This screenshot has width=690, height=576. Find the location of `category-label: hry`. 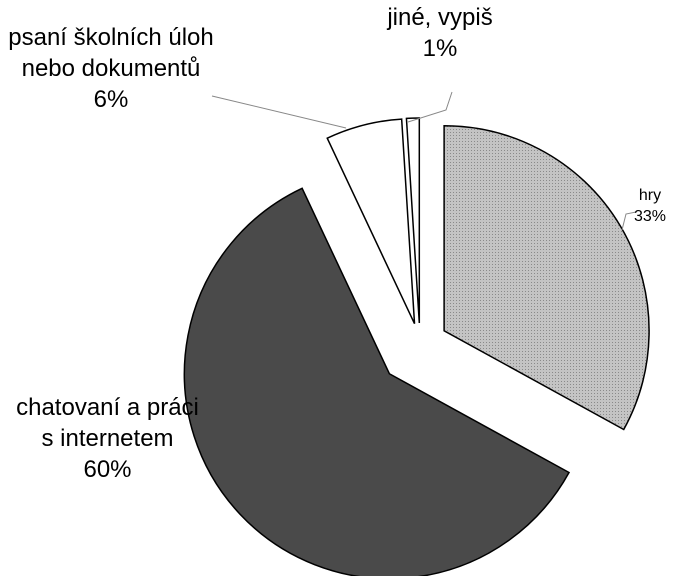

category-label: hry is located at coordinates (650, 195).